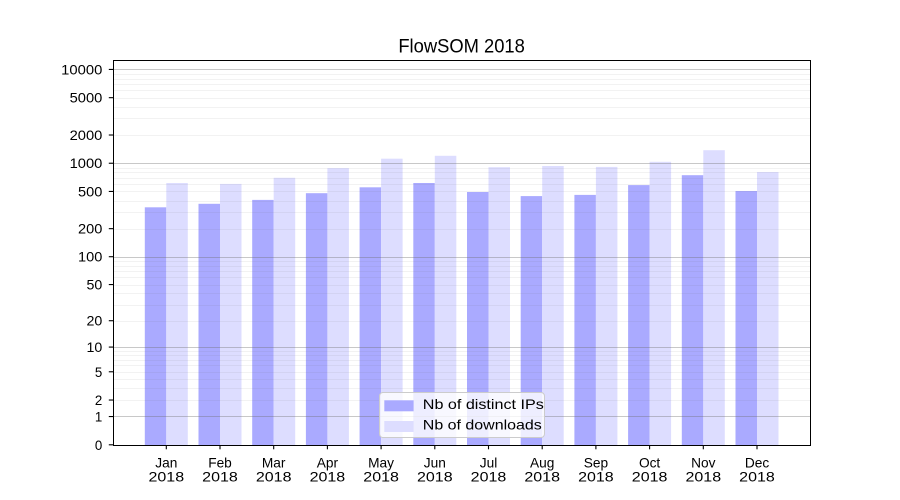 This screenshot has width=900, height=500. I want to click on svg-text: Jul, so click(489, 462).